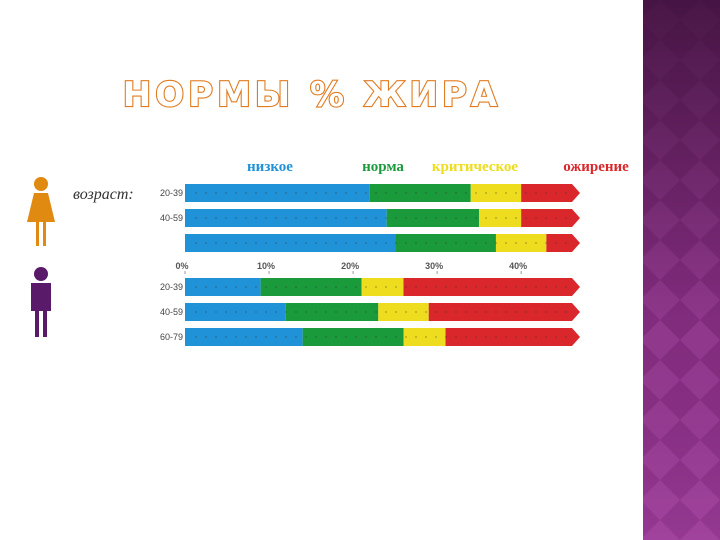 The image size is (720, 540). Describe the element at coordinates (181, 266) in the screenshot. I see `x-tick-label: 0%` at that location.